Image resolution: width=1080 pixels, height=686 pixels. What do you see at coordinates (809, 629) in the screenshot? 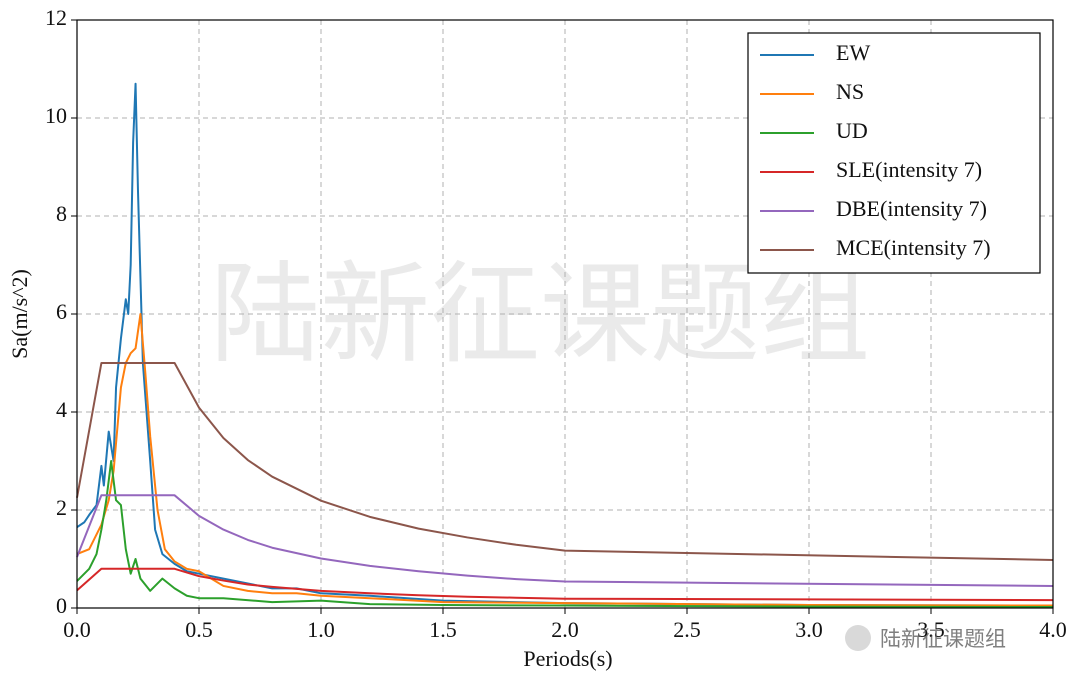
I see `x-tick-label: 3.0` at bounding box center [809, 629].